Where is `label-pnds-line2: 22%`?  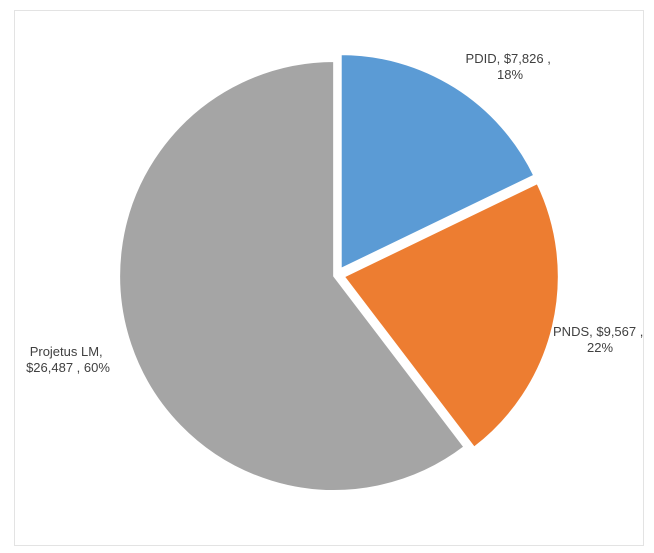
label-pnds-line2: 22% is located at coordinates (600, 347).